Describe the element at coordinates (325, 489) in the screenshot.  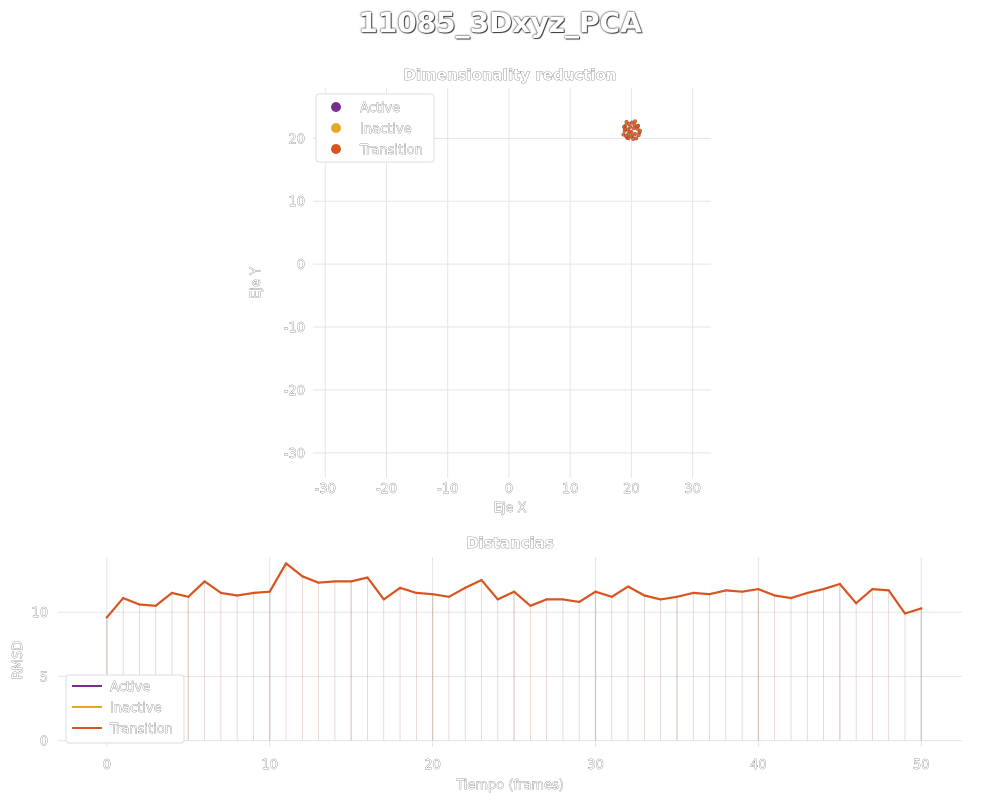
I see `scatter-x-tick-label: -30` at that location.